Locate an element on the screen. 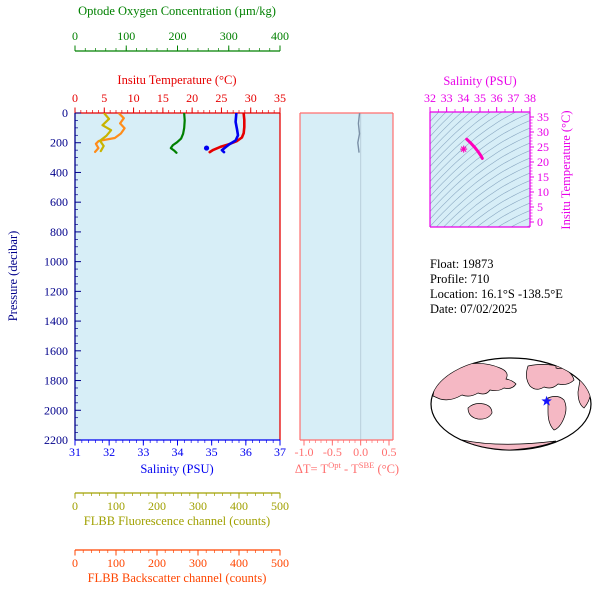  fluorescence-tick-label: 400 is located at coordinates (239, 506).